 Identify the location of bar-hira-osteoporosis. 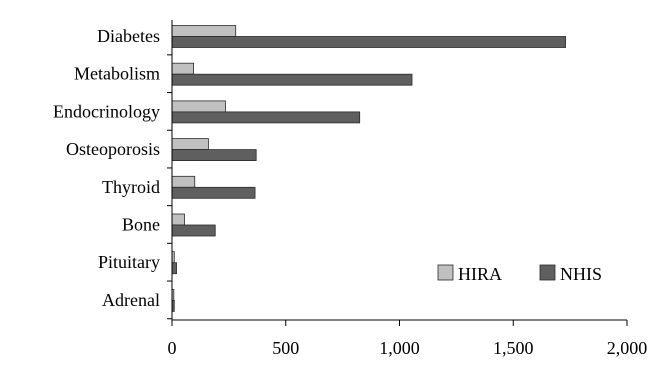
(190, 144).